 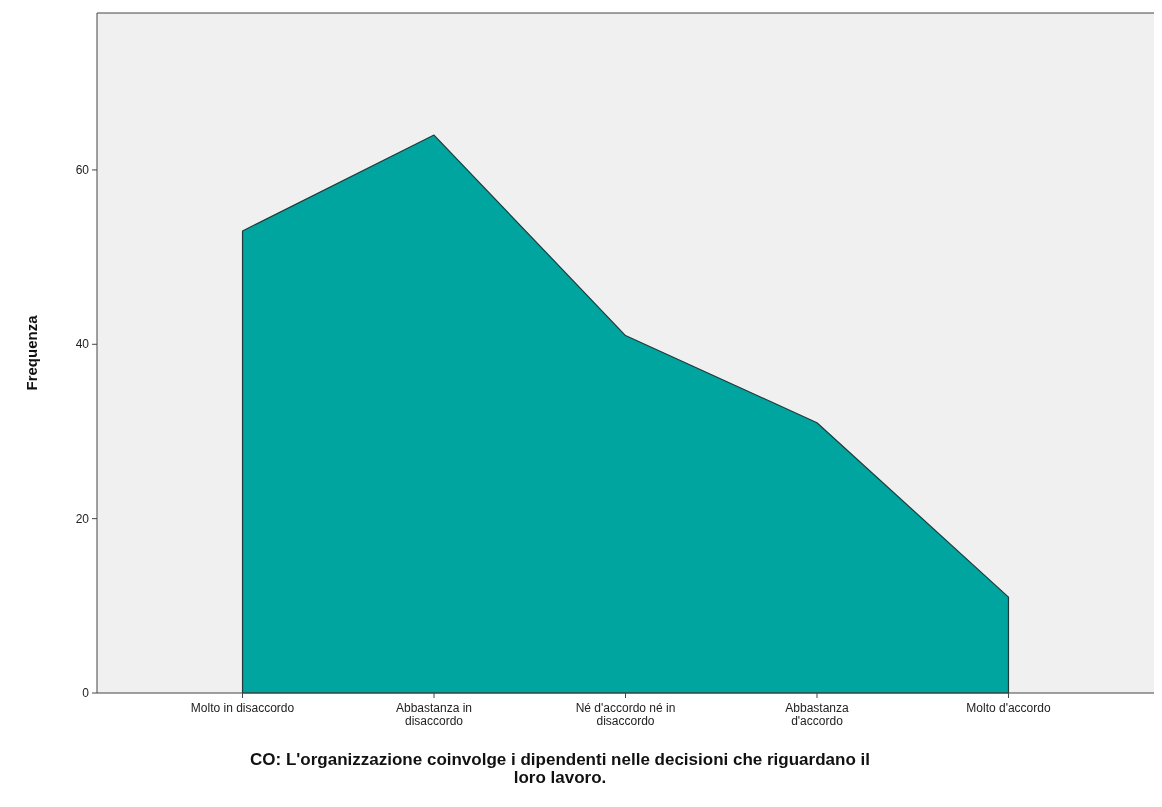 What do you see at coordinates (625, 714) in the screenshot?
I see `x-tick-label: Né d'accordo né in disaccordo` at bounding box center [625, 714].